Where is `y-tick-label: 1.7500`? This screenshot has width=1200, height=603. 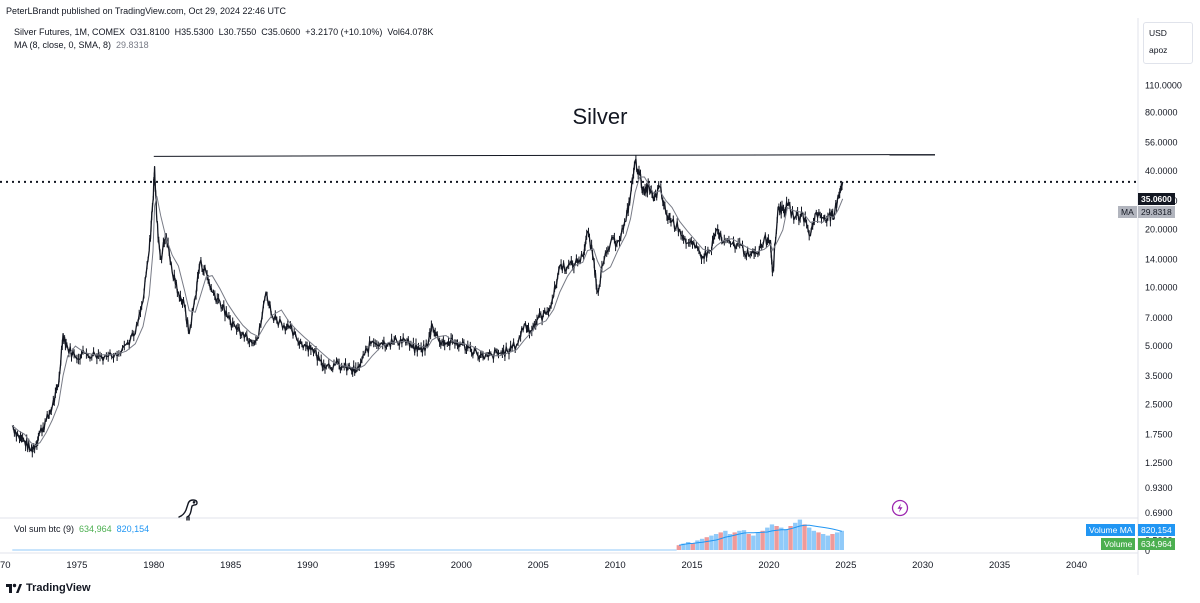 y-tick-label: 1.7500 is located at coordinates (1159, 435).